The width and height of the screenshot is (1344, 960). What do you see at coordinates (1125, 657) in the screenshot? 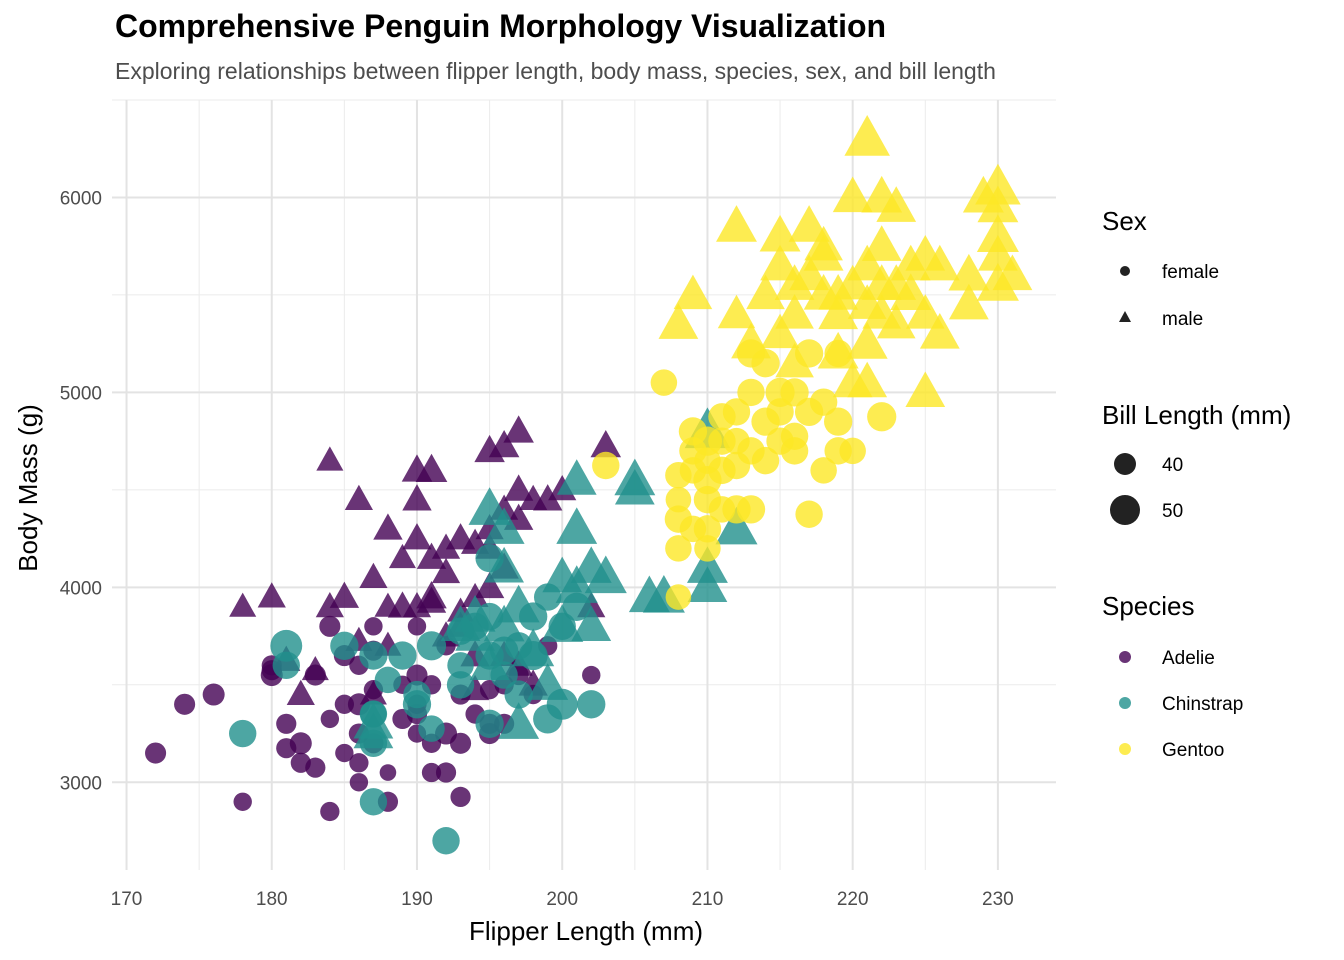
I see `legend-adelie-swatch` at bounding box center [1125, 657].